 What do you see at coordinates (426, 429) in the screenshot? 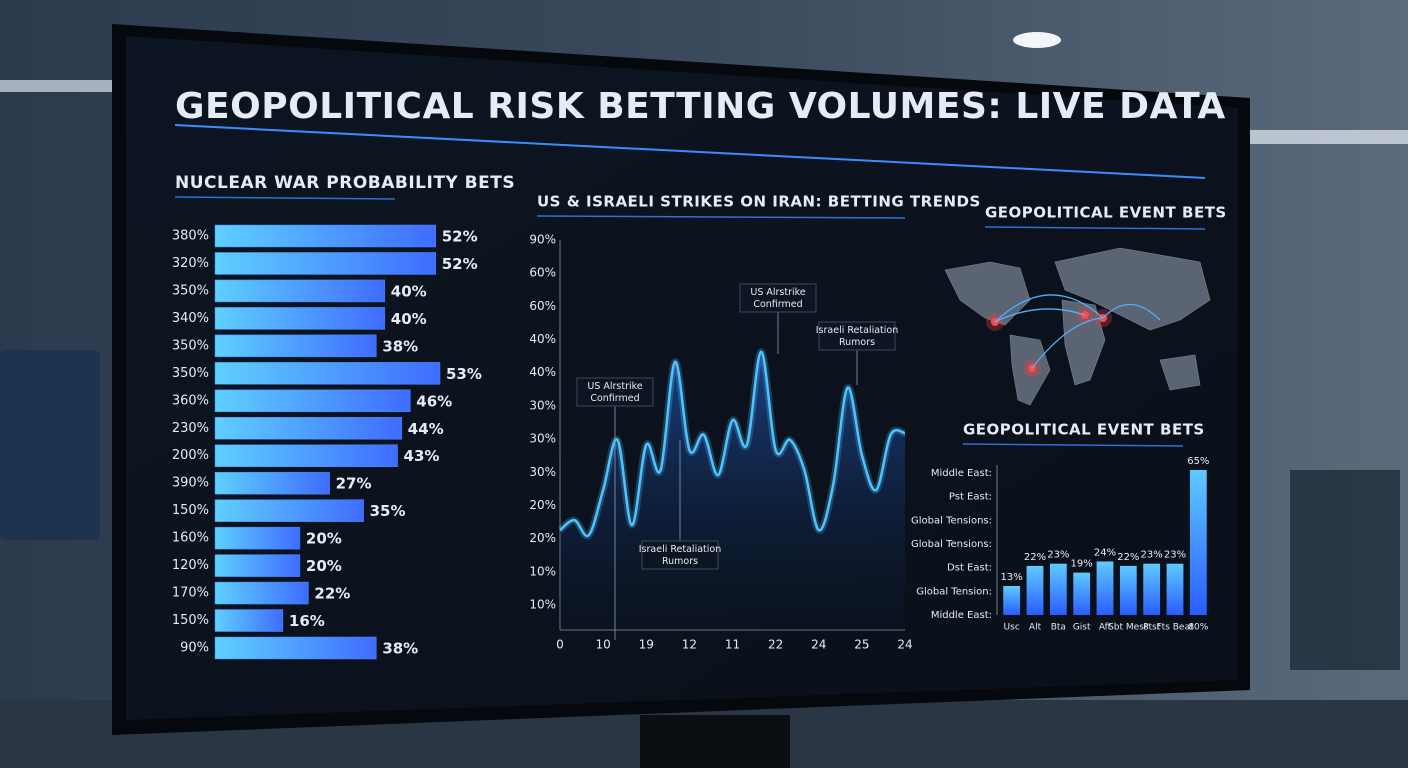
I see `value-label: 44%` at bounding box center [426, 429].